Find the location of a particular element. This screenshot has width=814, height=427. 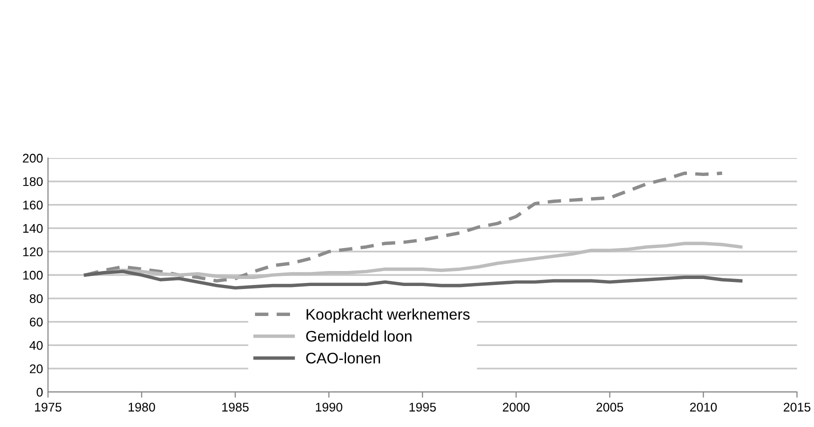

x-tick-label: 1975 is located at coordinates (48, 407).